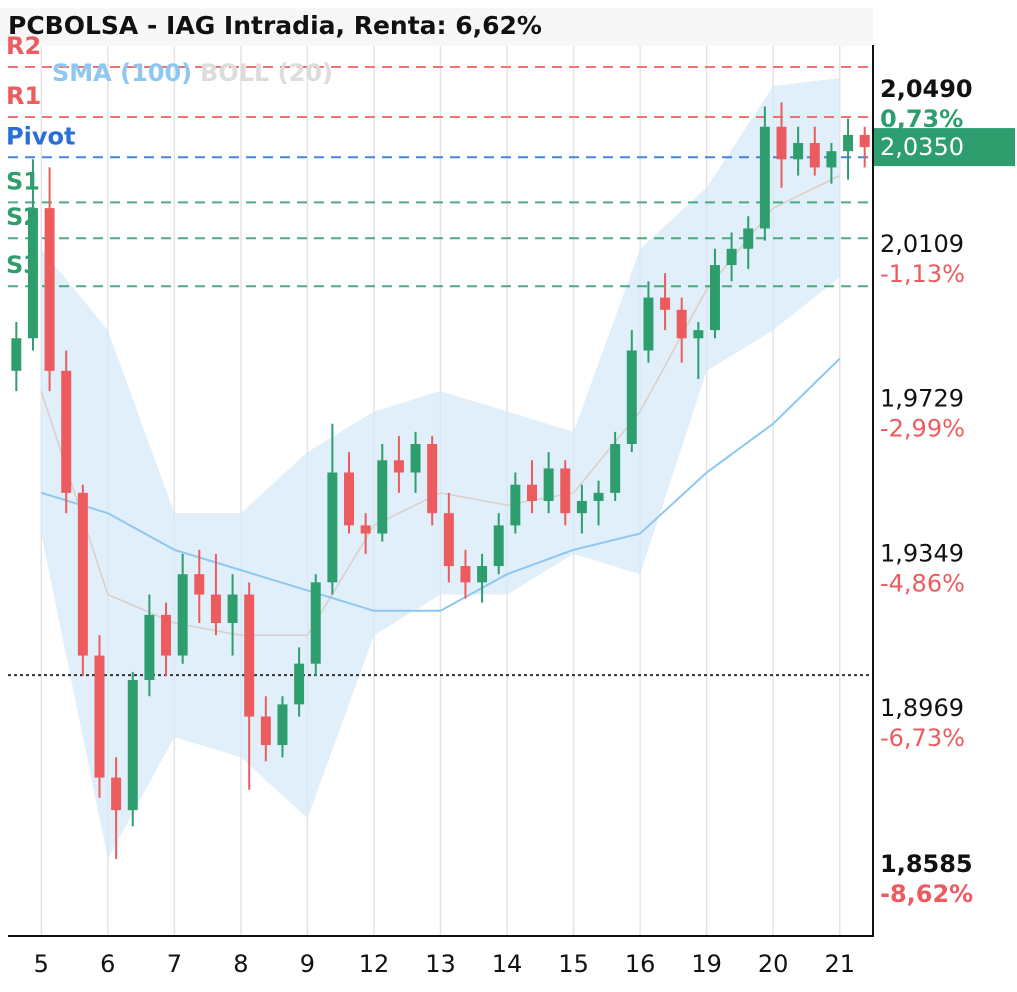  I want to click on x-tick-label: 7, so click(174, 964).